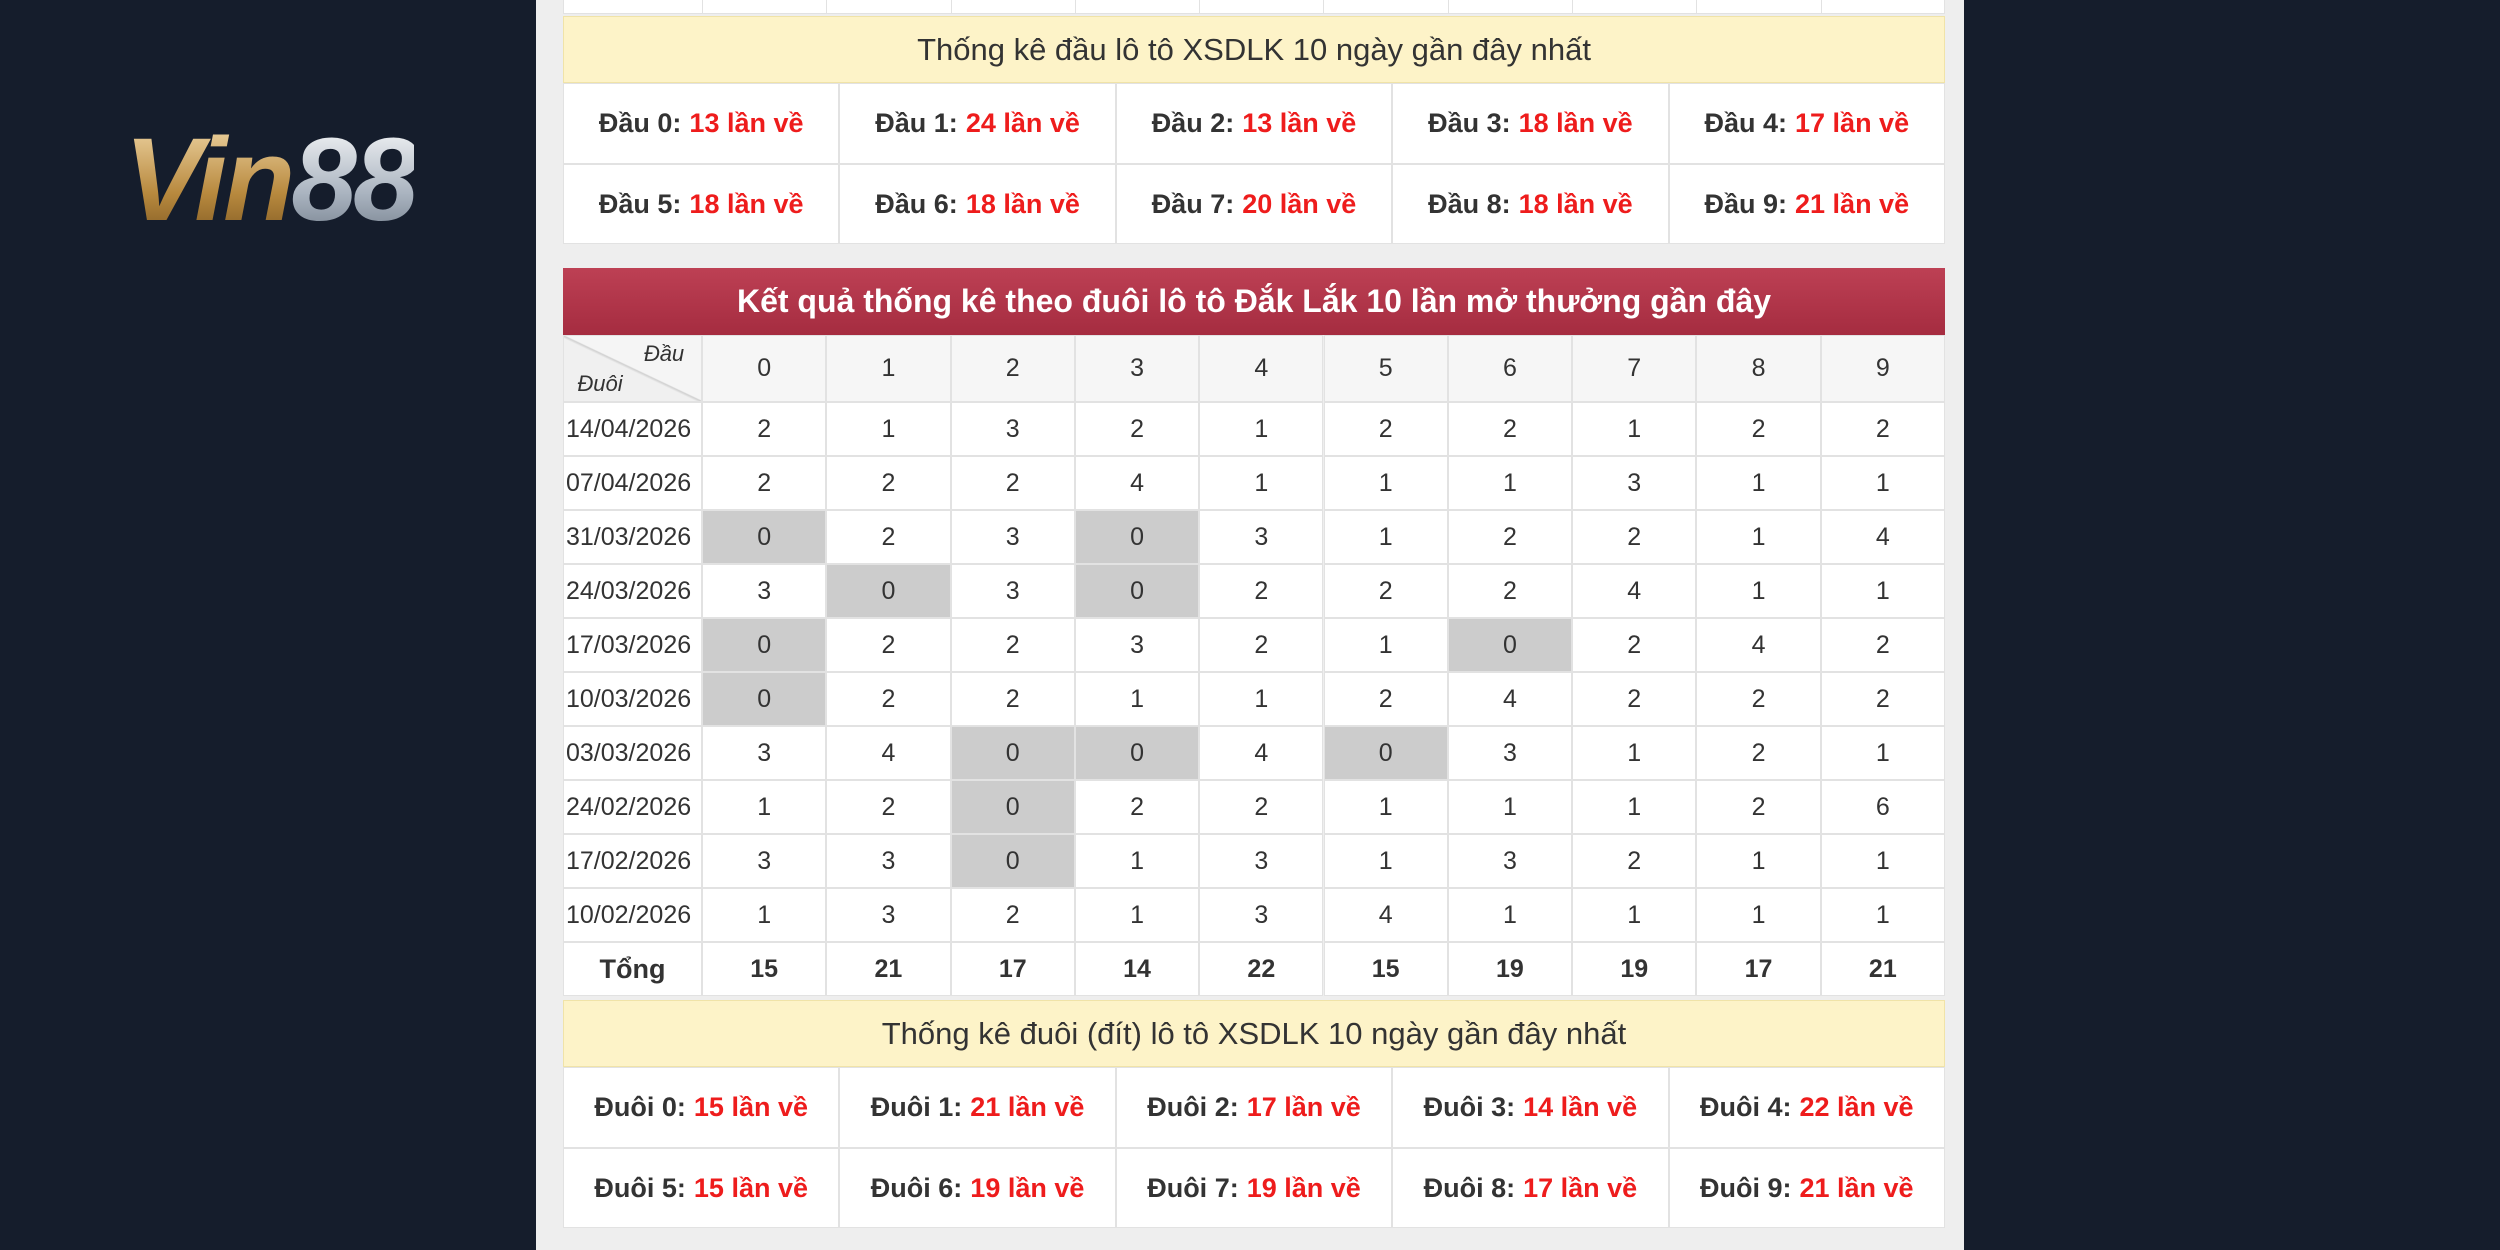  I want to click on stat-label: Đầu 5:, so click(640, 203).